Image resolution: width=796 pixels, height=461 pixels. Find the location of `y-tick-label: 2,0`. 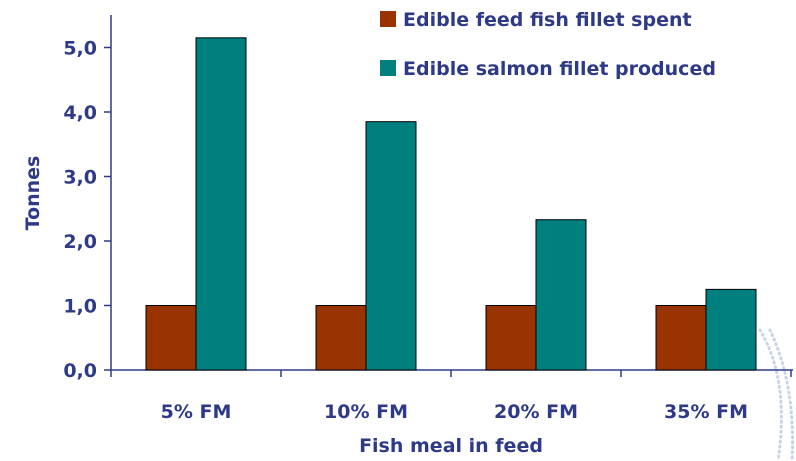

y-tick-label: 2,0 is located at coordinates (80, 242).